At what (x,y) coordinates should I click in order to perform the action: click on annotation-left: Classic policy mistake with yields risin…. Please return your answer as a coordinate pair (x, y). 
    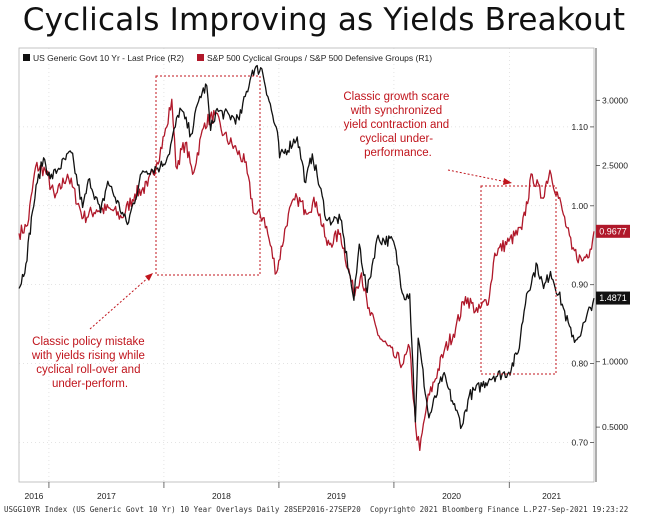
    Looking at the image, I should click on (89, 363).